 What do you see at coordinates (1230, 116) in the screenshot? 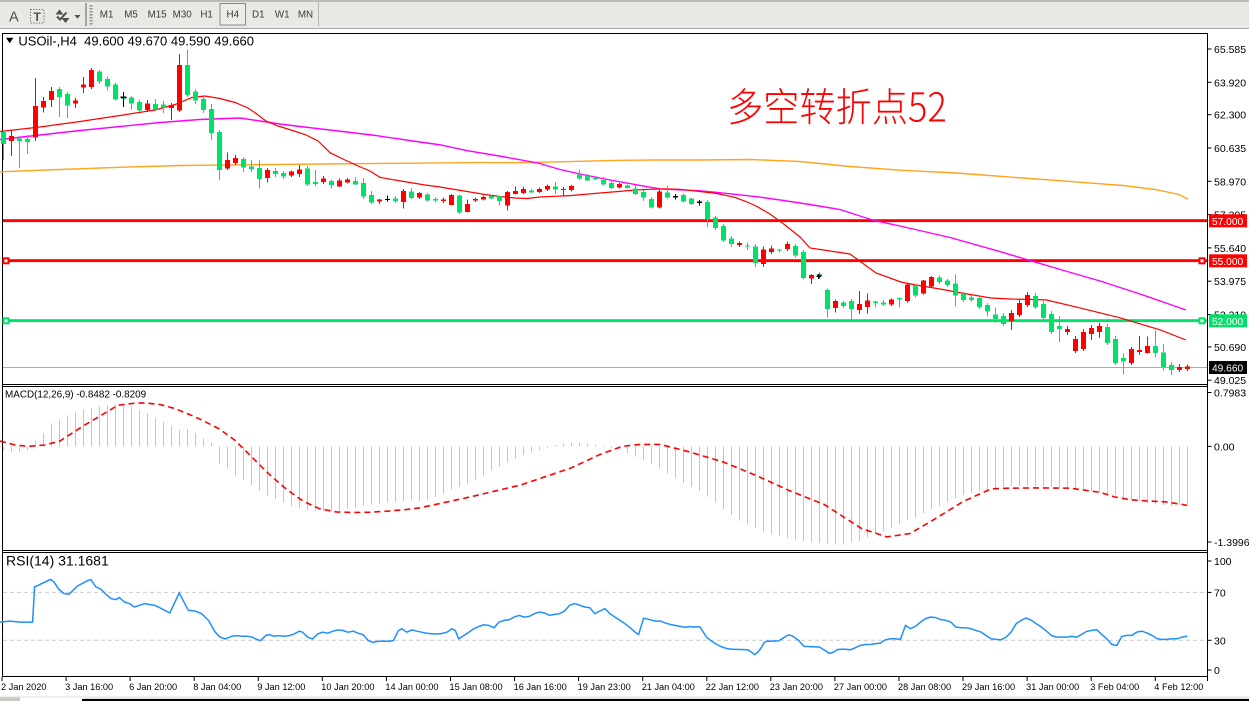
I see `svg-text: 62.300` at bounding box center [1230, 116].